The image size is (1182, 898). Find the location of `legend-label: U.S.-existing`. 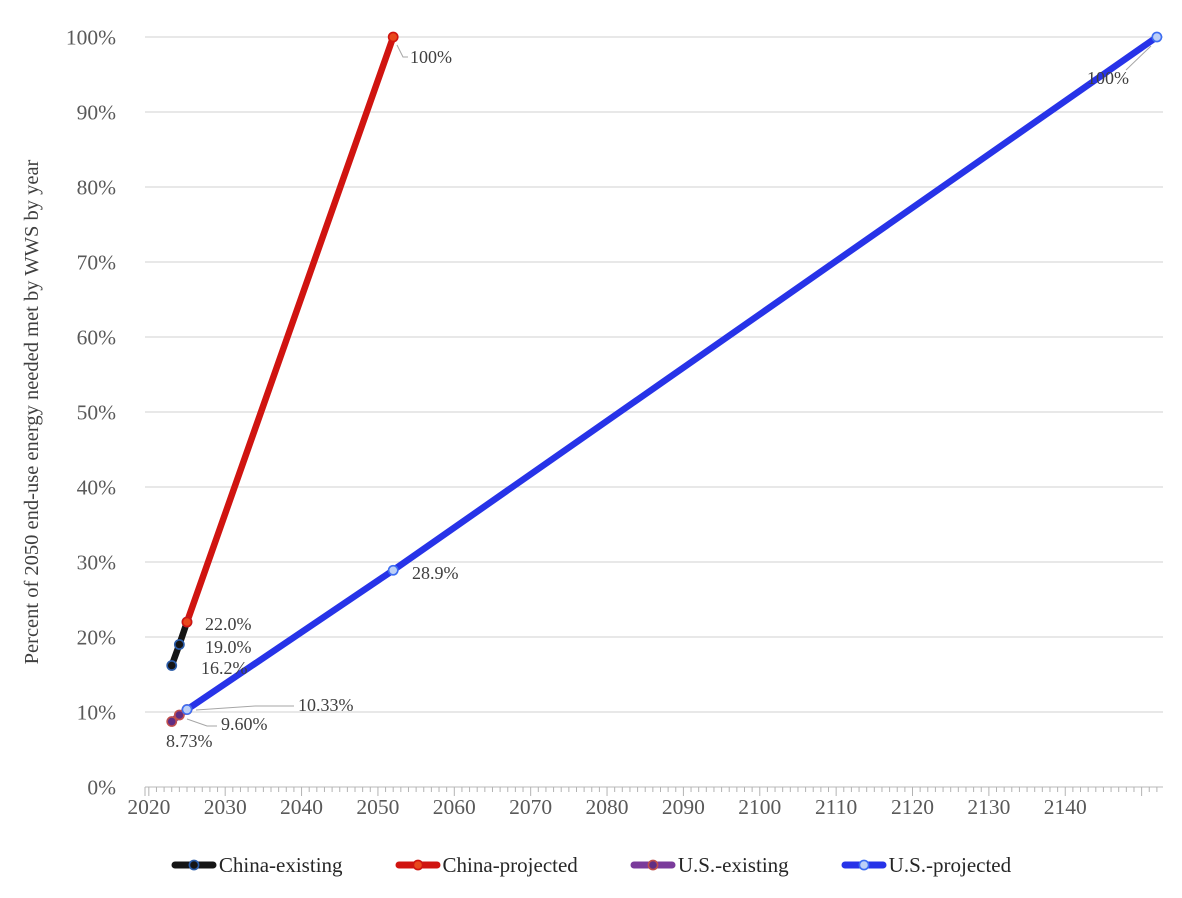

legend-label: U.S.-existing is located at coordinates (733, 864).